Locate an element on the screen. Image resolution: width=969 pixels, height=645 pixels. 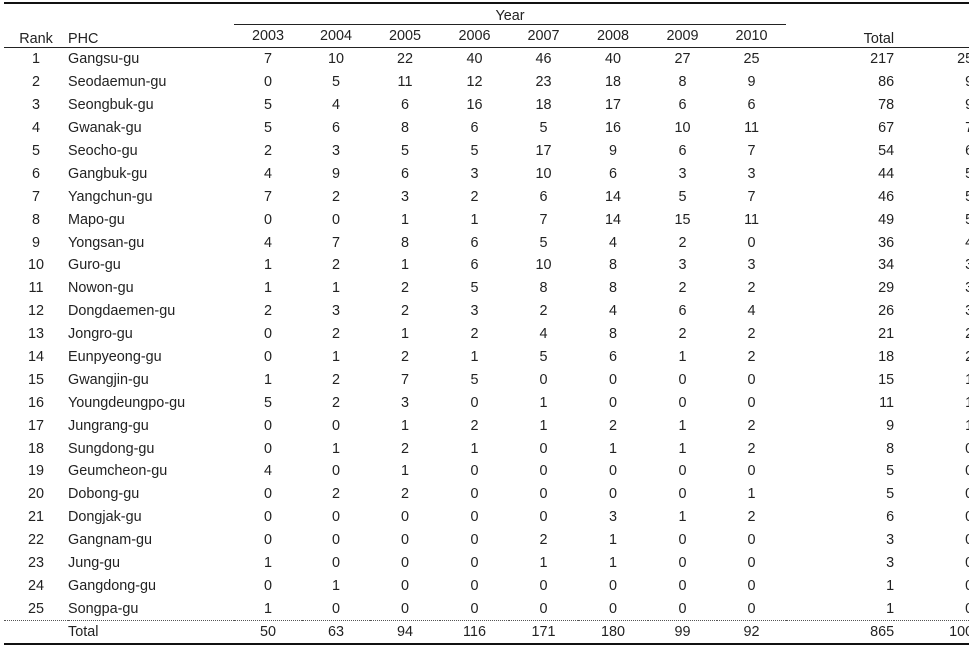
percent-cell: 5.1 is located at coordinates (931, 173).